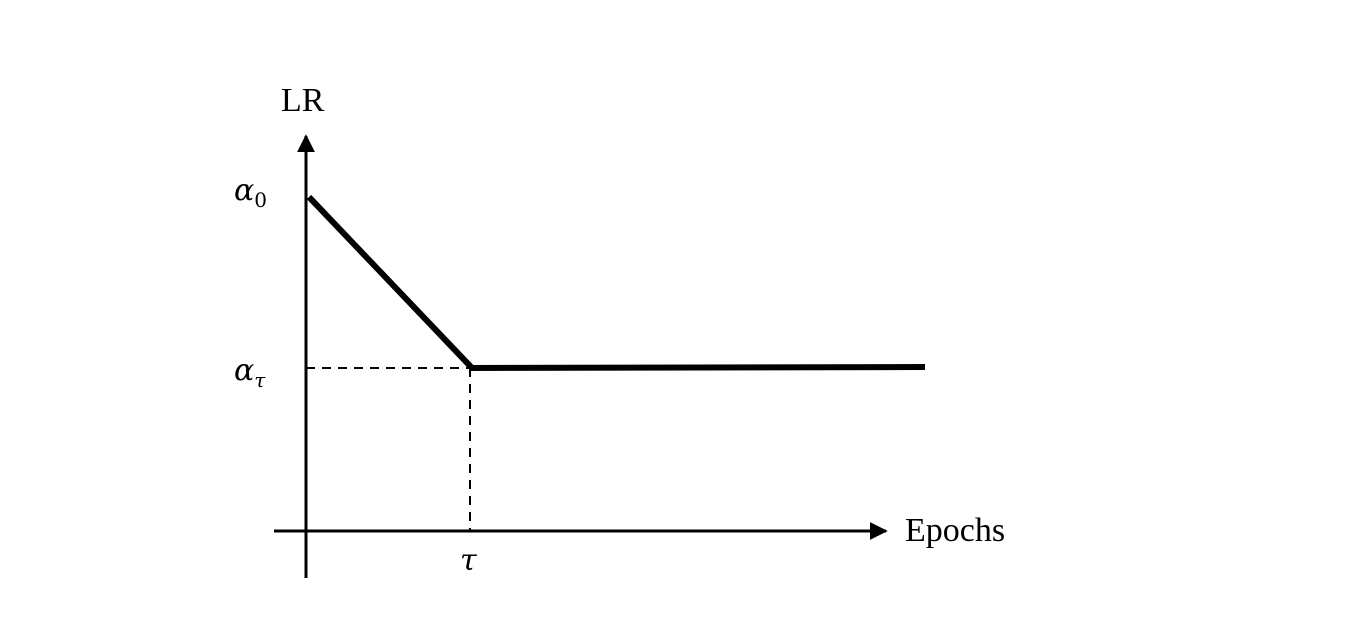 The image size is (1345, 635). What do you see at coordinates (244, 370) in the screenshot?
I see `alpha-tau-base: α` at bounding box center [244, 370].